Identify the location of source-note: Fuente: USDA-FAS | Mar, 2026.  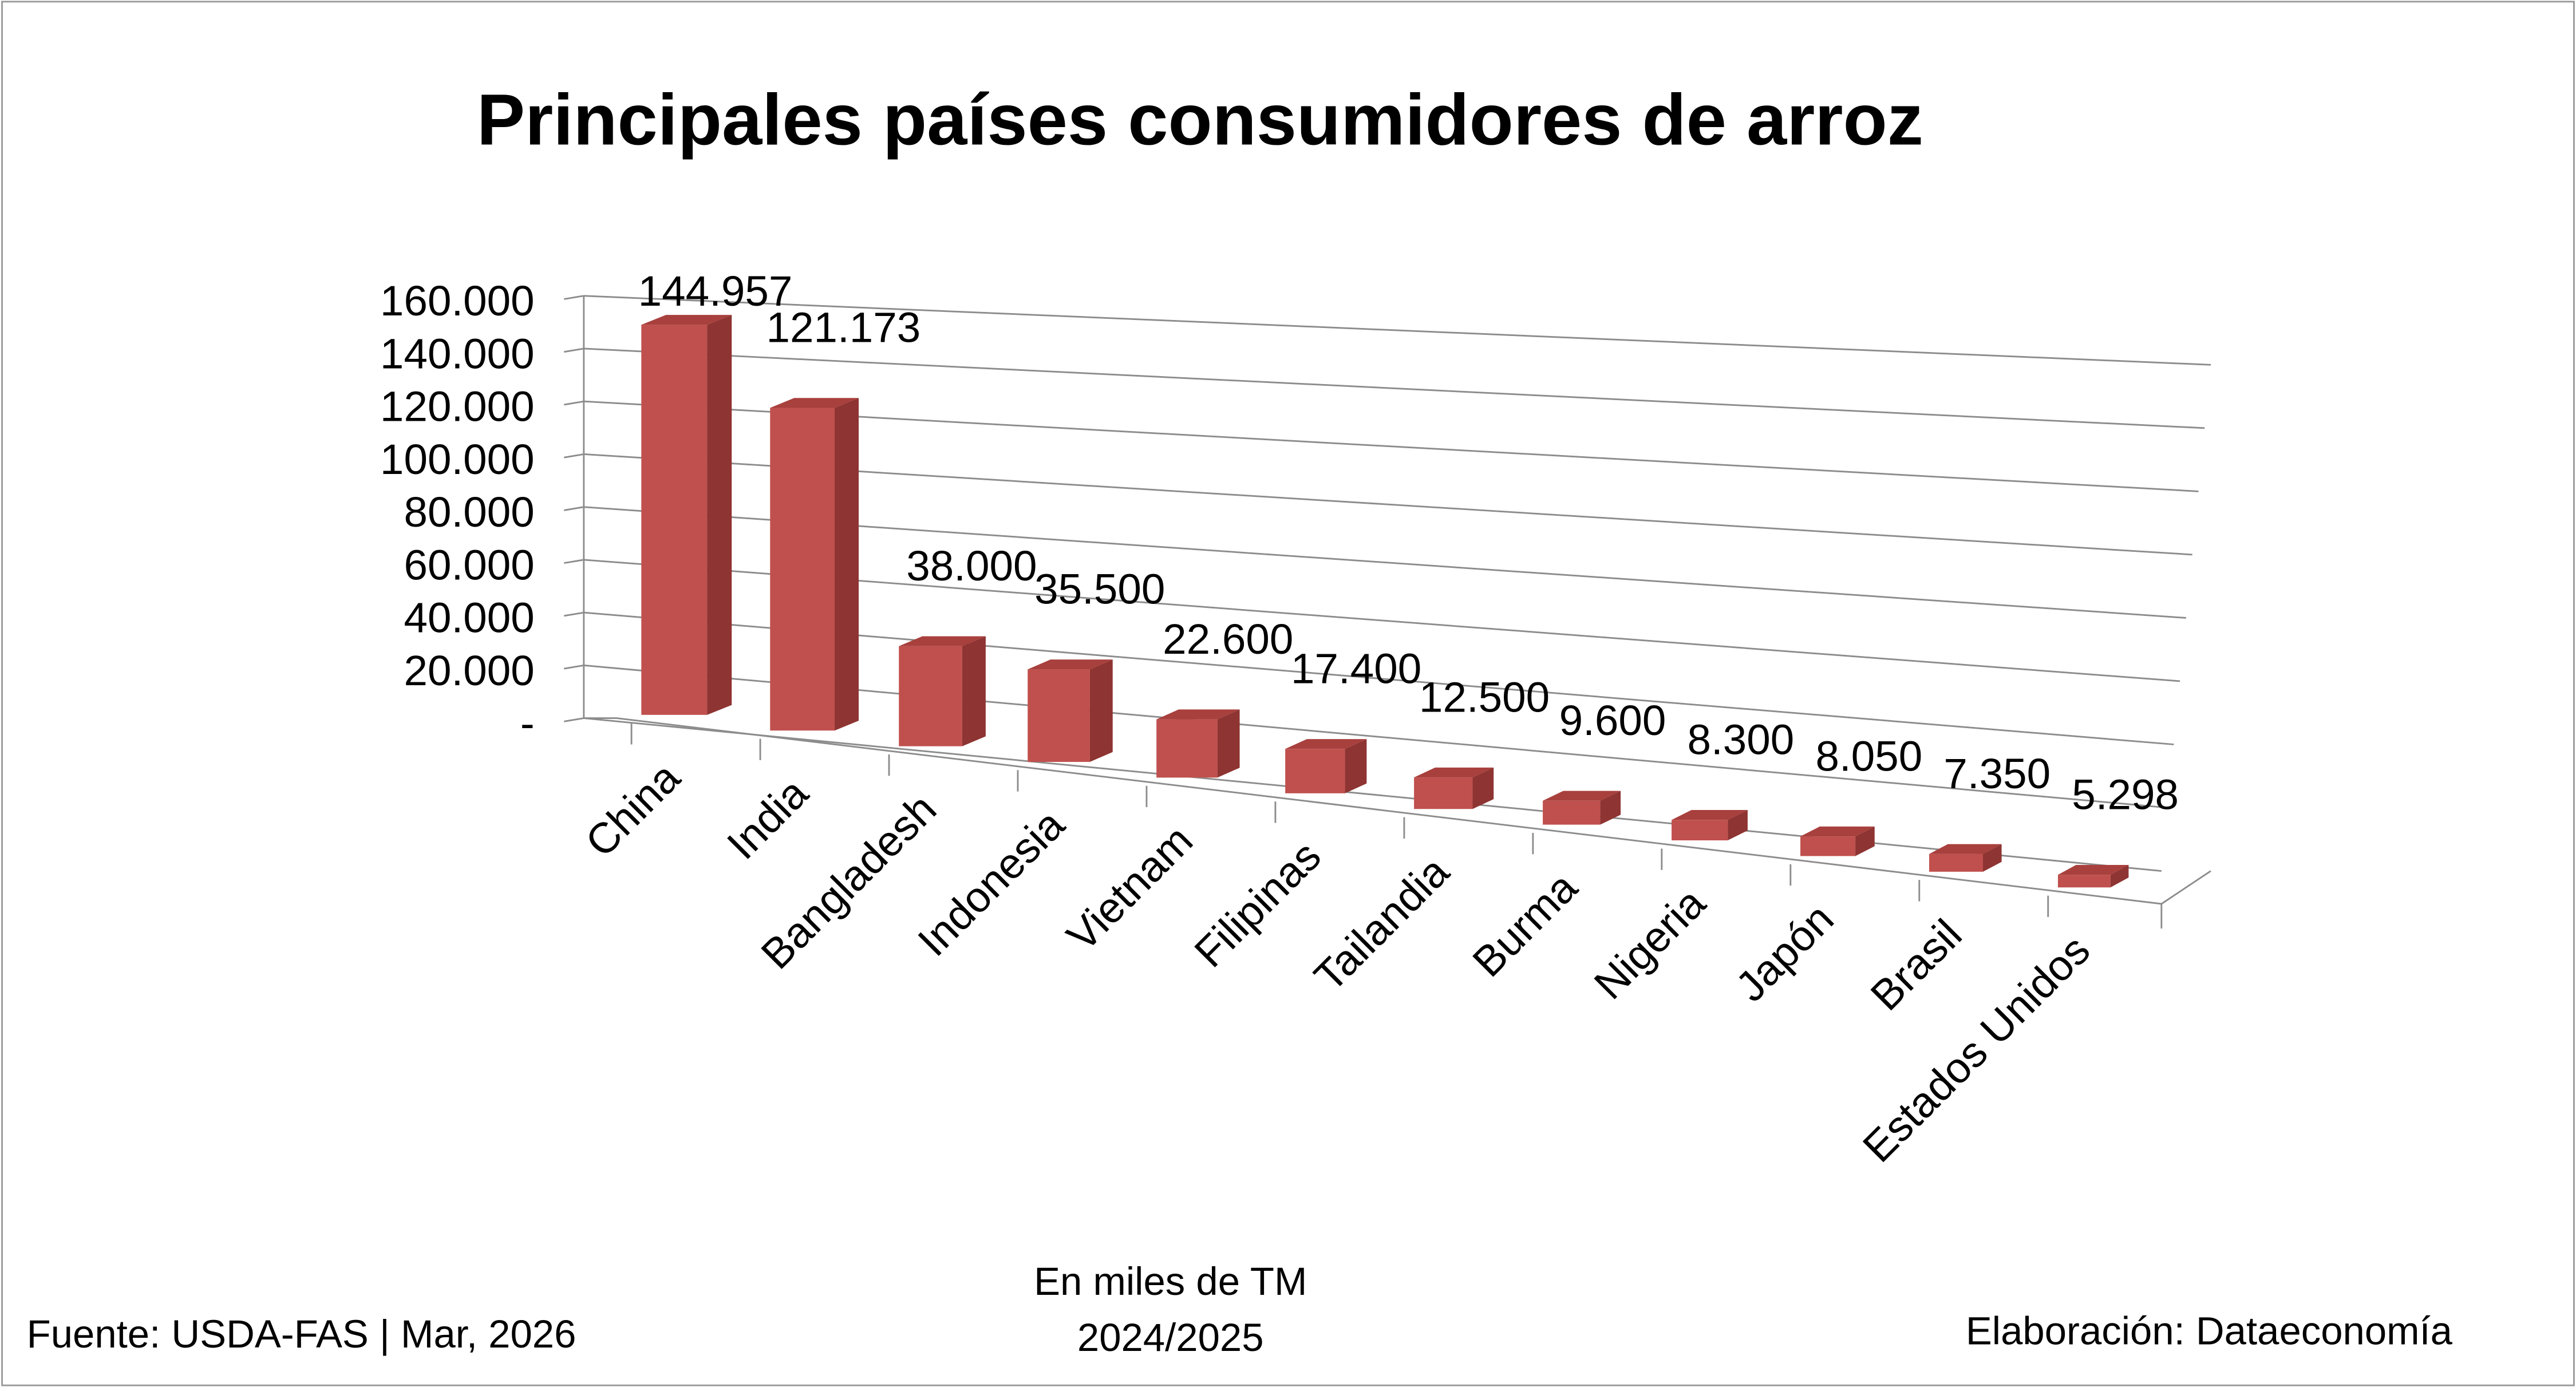
(301, 1334).